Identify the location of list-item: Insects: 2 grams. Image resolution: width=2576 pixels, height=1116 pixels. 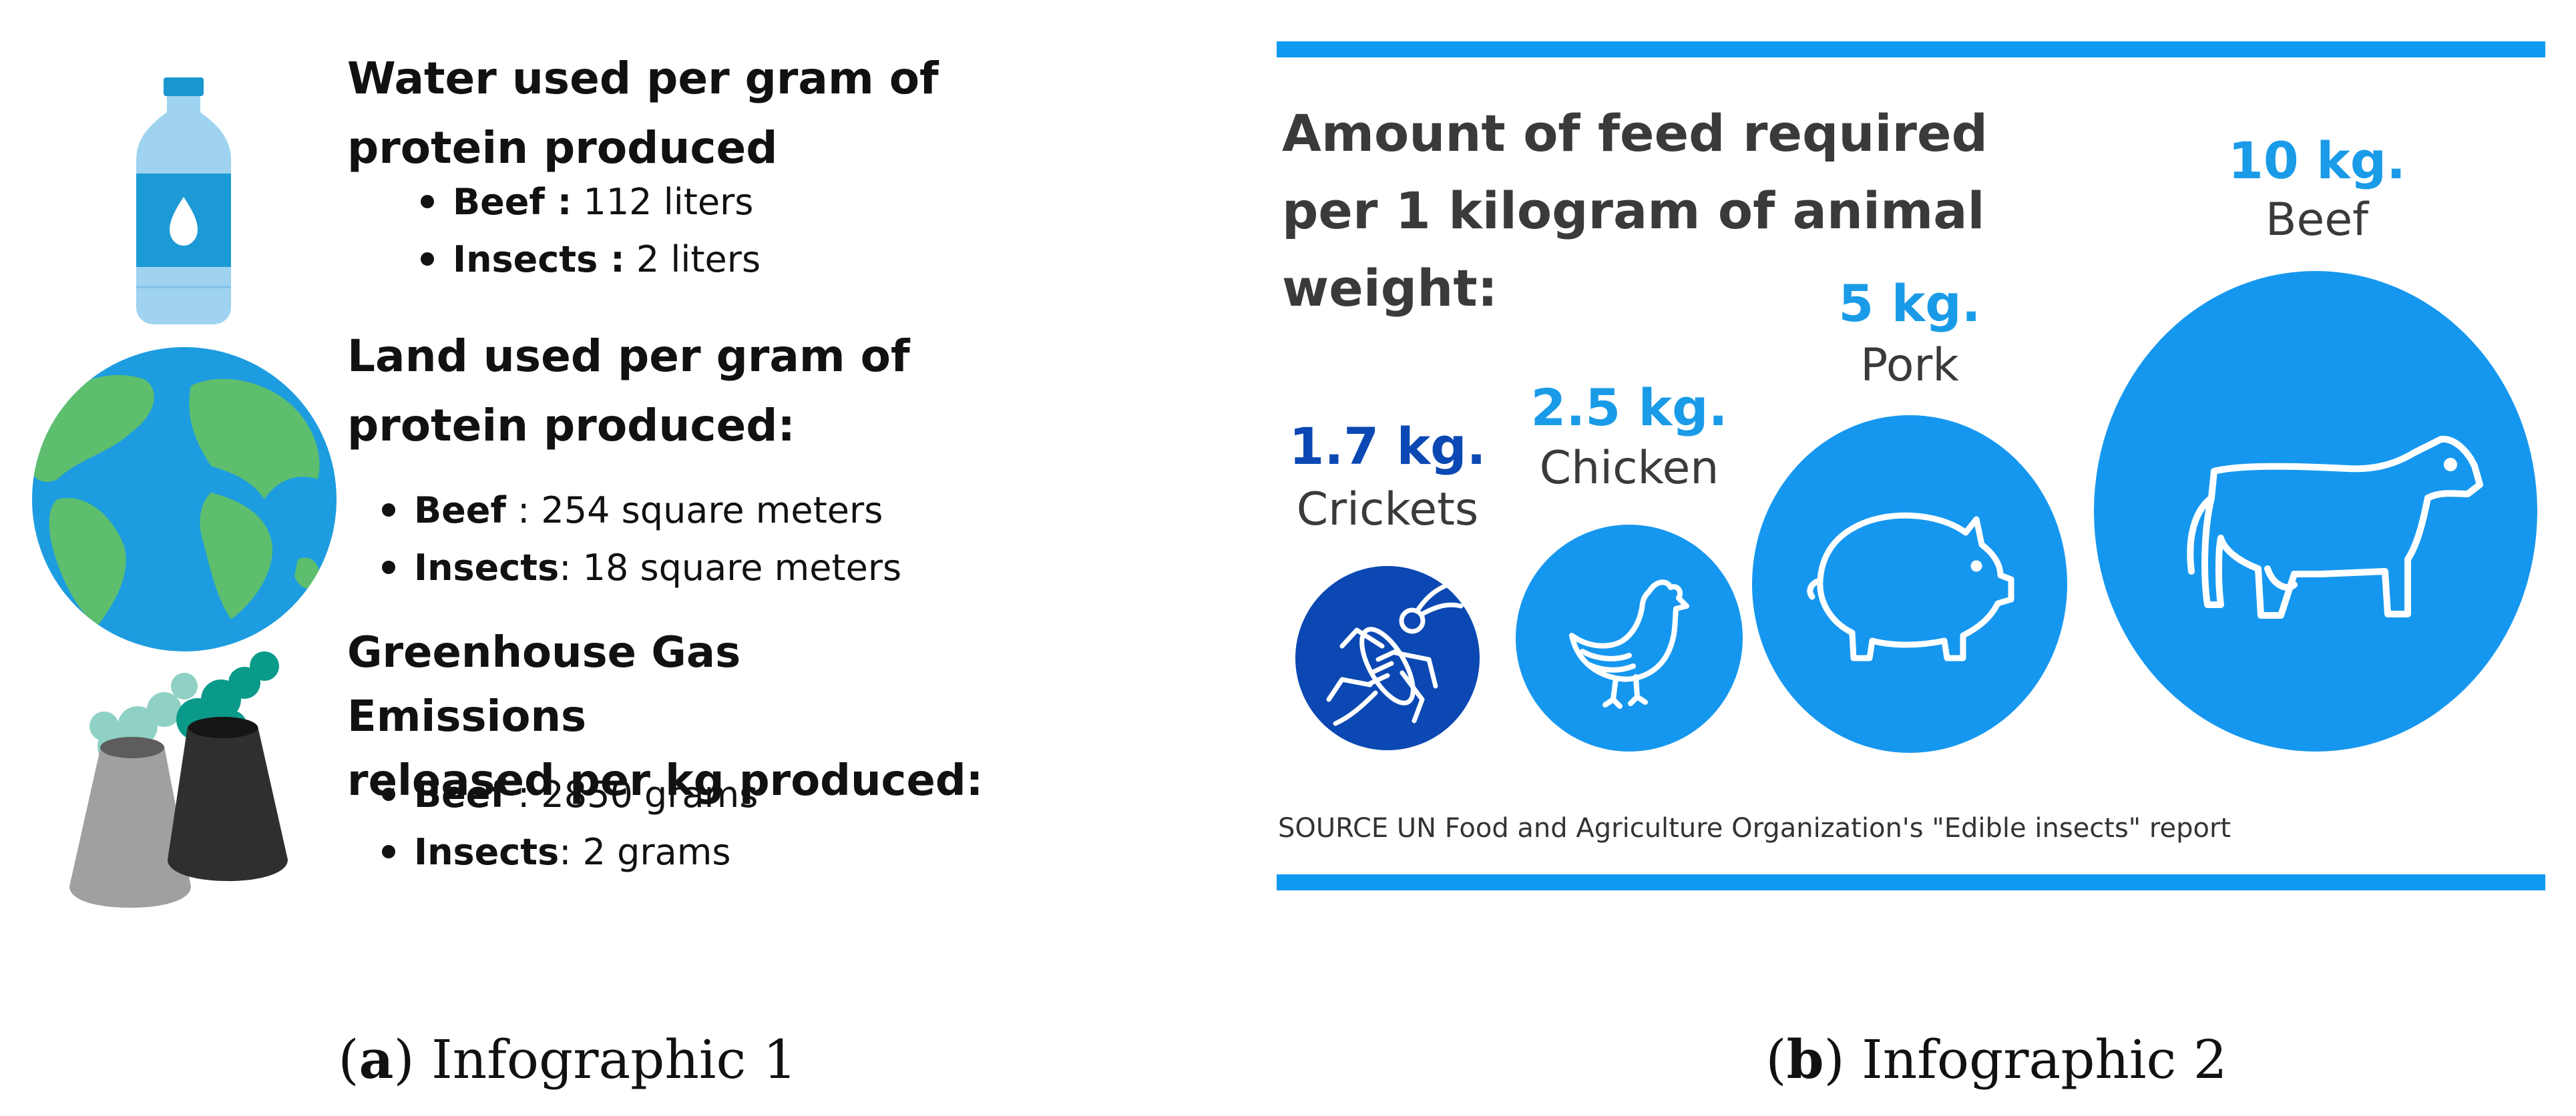
(570, 852).